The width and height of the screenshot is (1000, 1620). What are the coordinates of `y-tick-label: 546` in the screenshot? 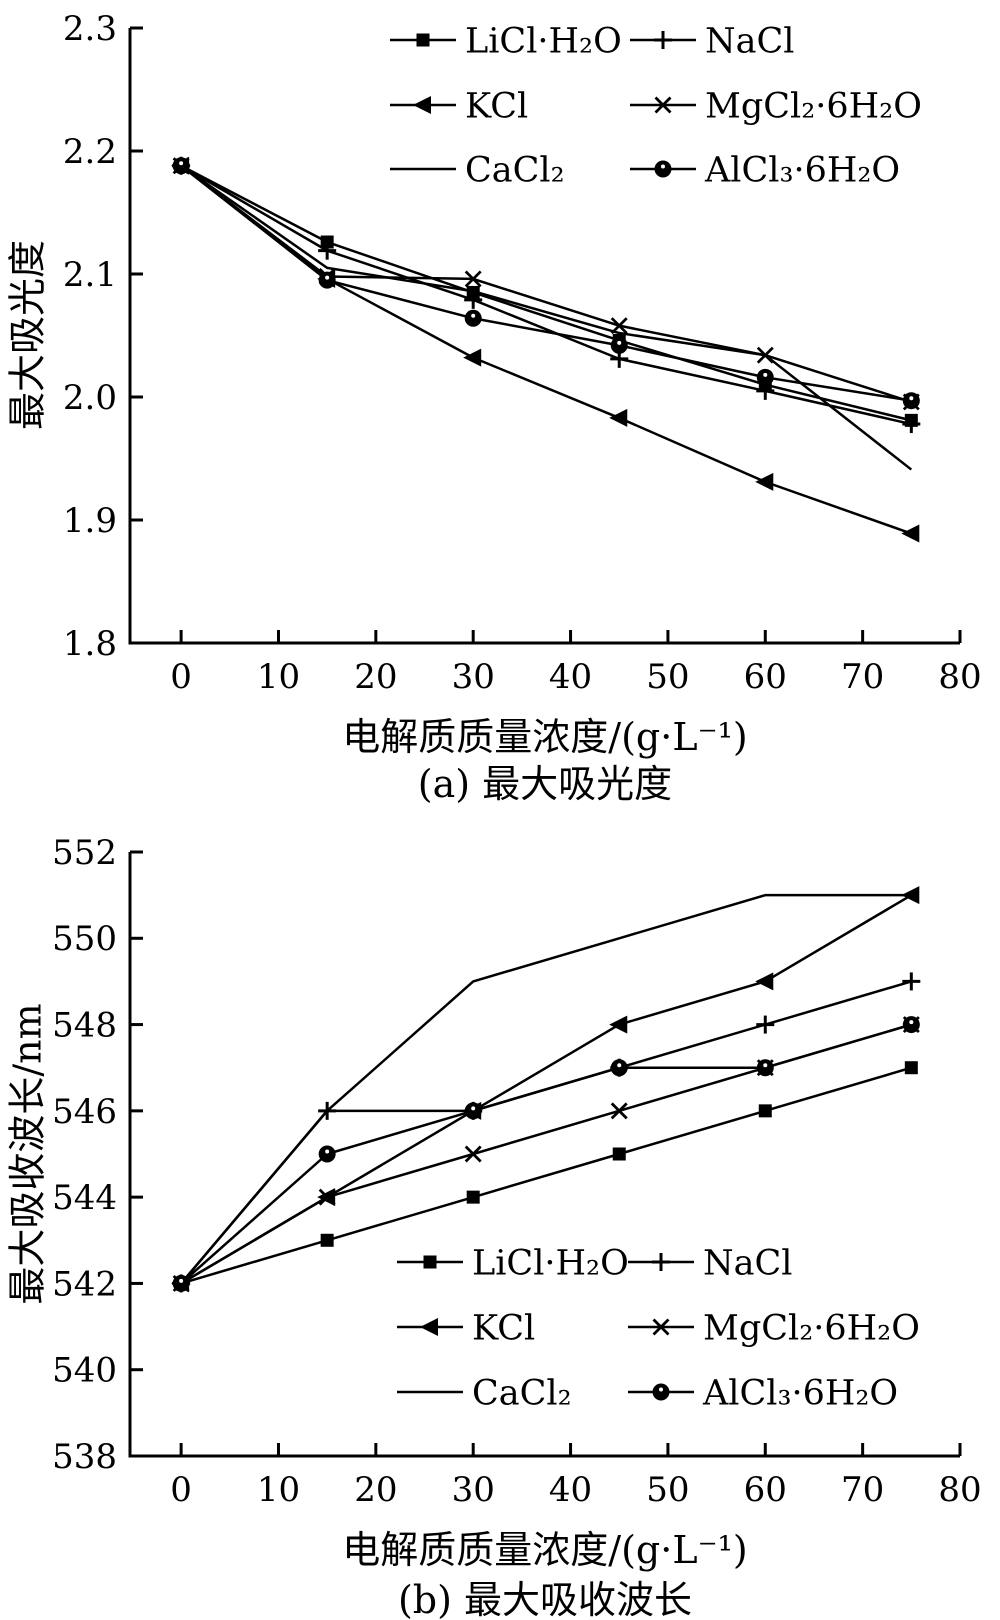 It's located at (84, 1112).